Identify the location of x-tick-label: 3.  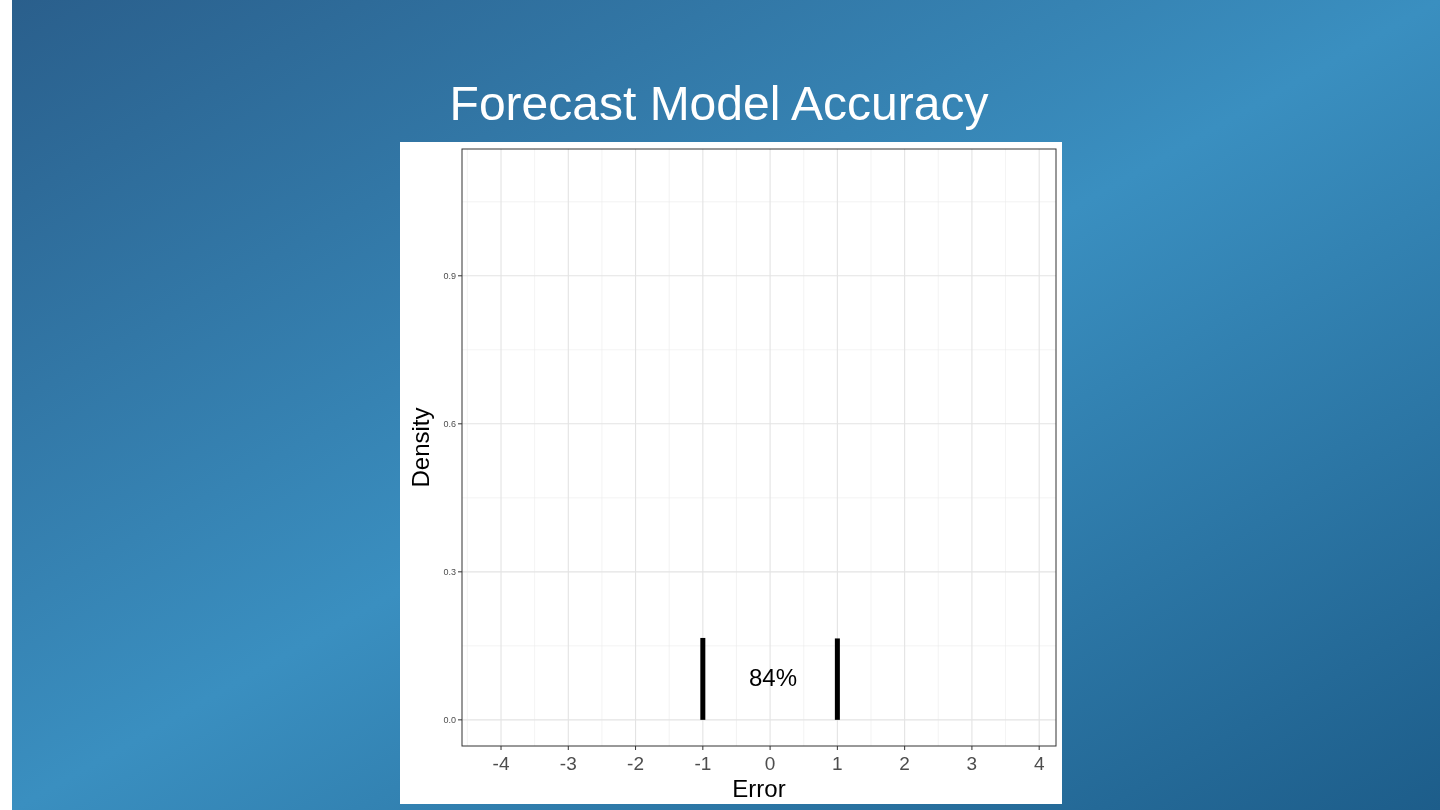
(972, 763).